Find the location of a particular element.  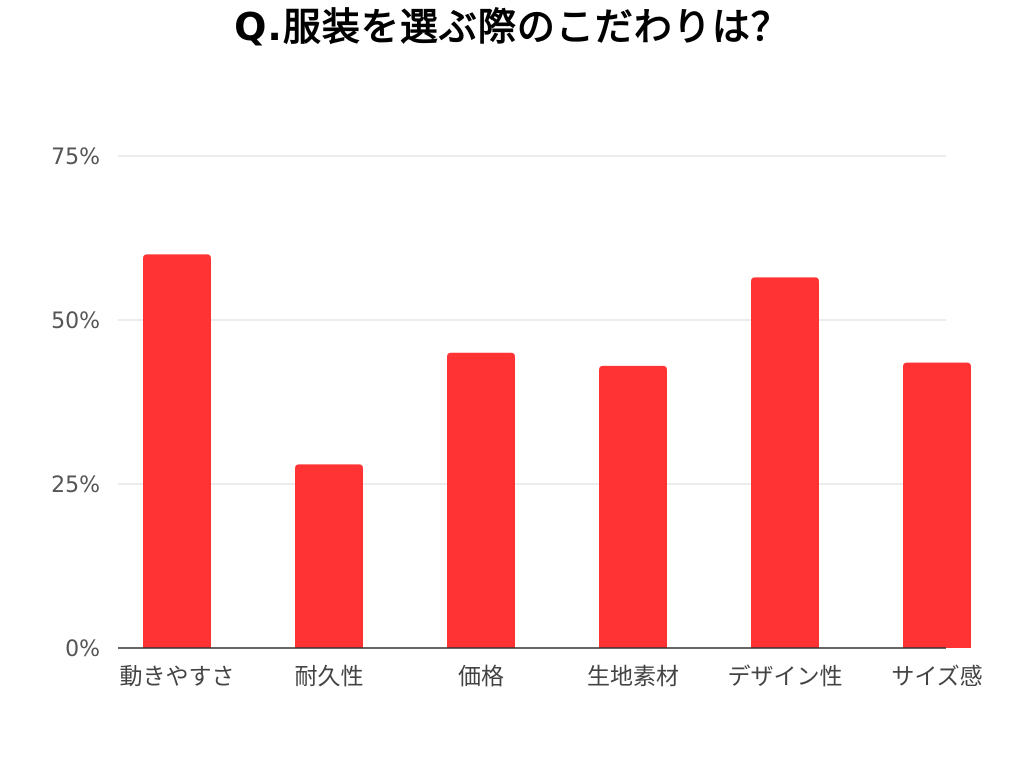

y-tick-label: 75% is located at coordinates (75, 157).